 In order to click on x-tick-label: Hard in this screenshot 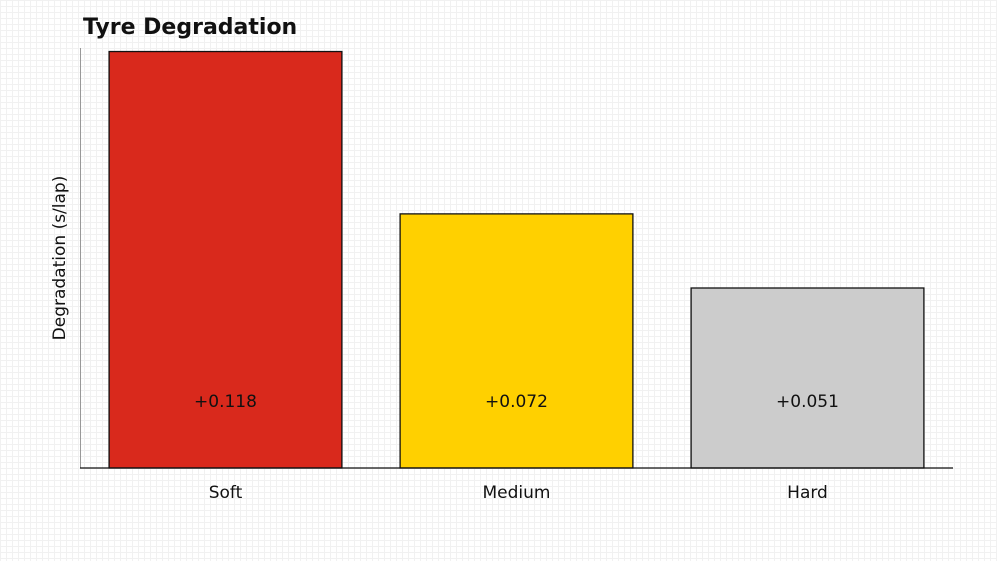, I will do `click(807, 493)`.